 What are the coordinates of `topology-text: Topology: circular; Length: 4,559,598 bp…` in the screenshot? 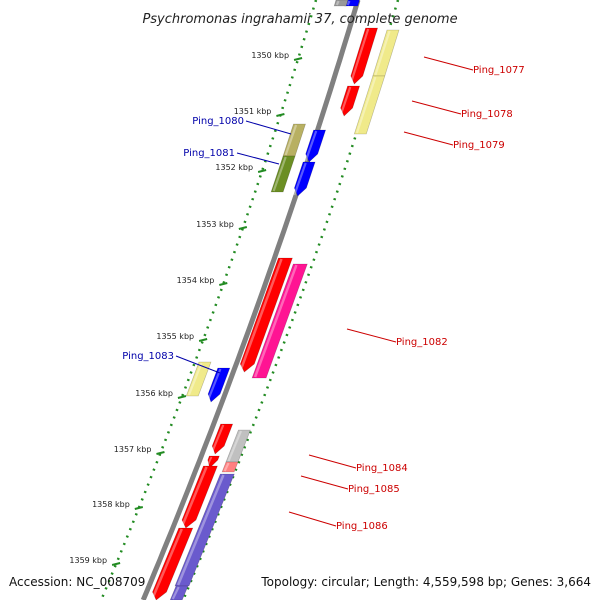 It's located at (425, 582).